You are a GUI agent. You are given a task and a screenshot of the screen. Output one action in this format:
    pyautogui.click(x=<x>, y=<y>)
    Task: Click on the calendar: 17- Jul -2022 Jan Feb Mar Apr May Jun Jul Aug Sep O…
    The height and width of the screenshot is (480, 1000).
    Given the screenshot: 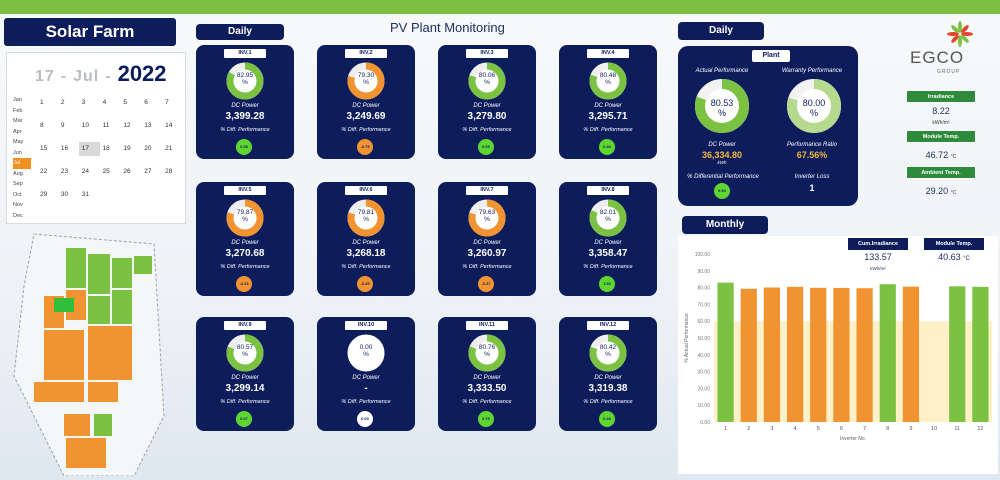 What is the action you would take?
    pyautogui.click(x=96, y=138)
    